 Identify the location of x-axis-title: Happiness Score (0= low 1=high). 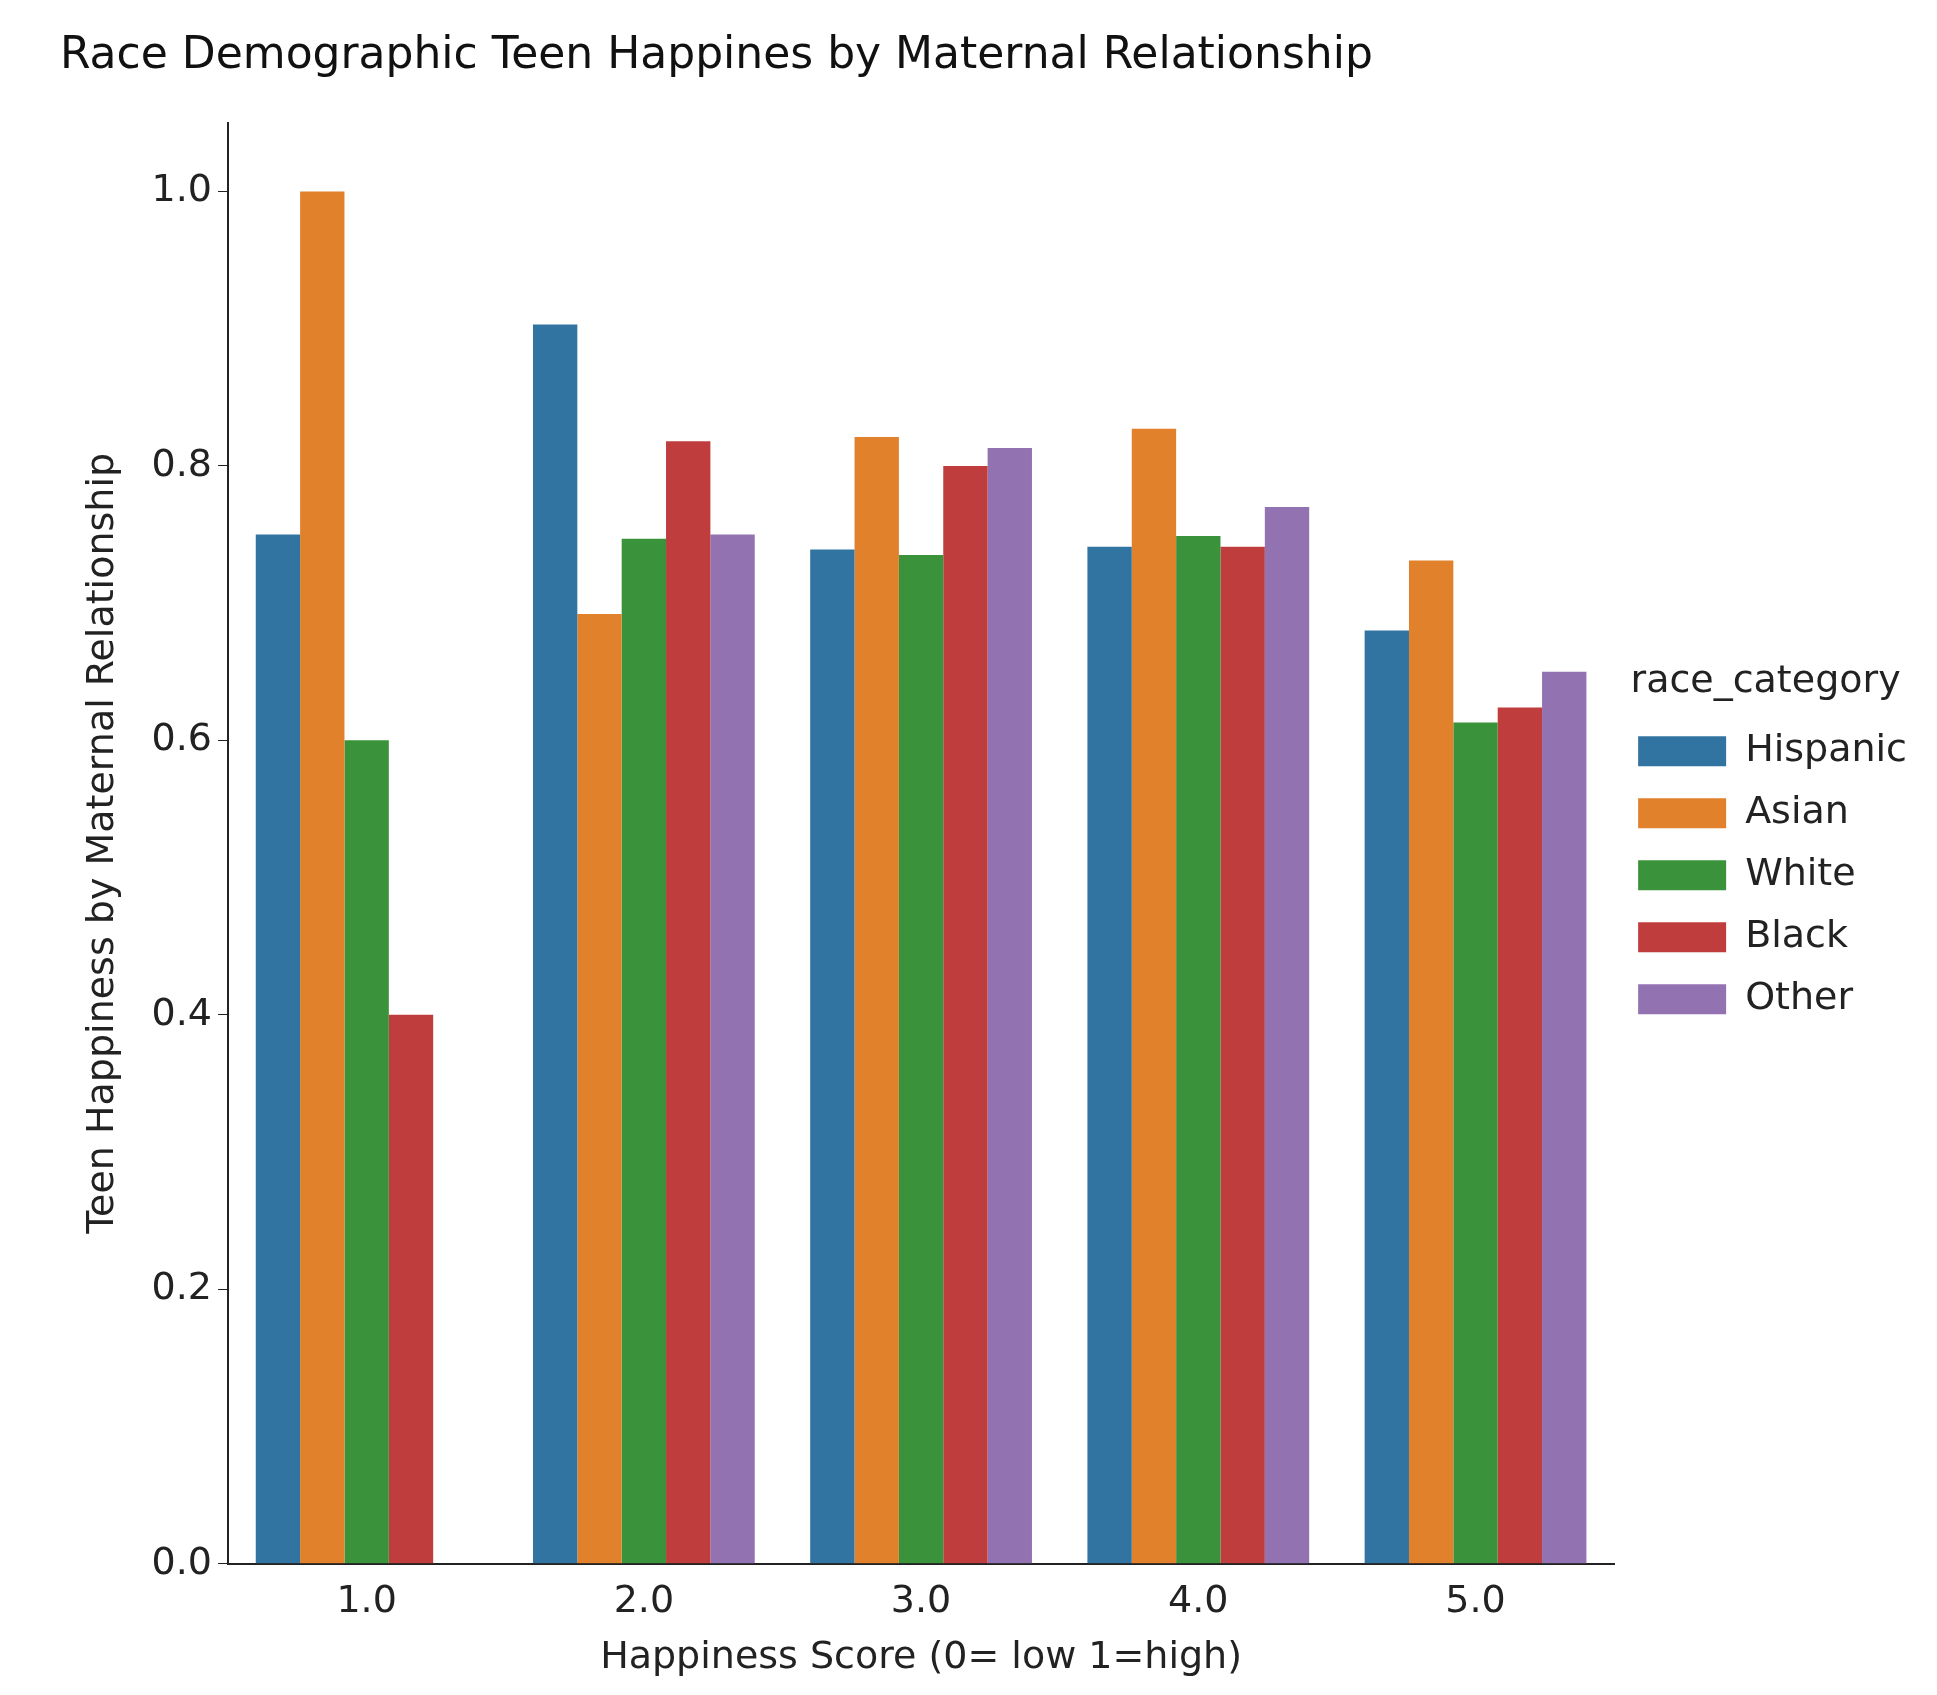
(921, 1655).